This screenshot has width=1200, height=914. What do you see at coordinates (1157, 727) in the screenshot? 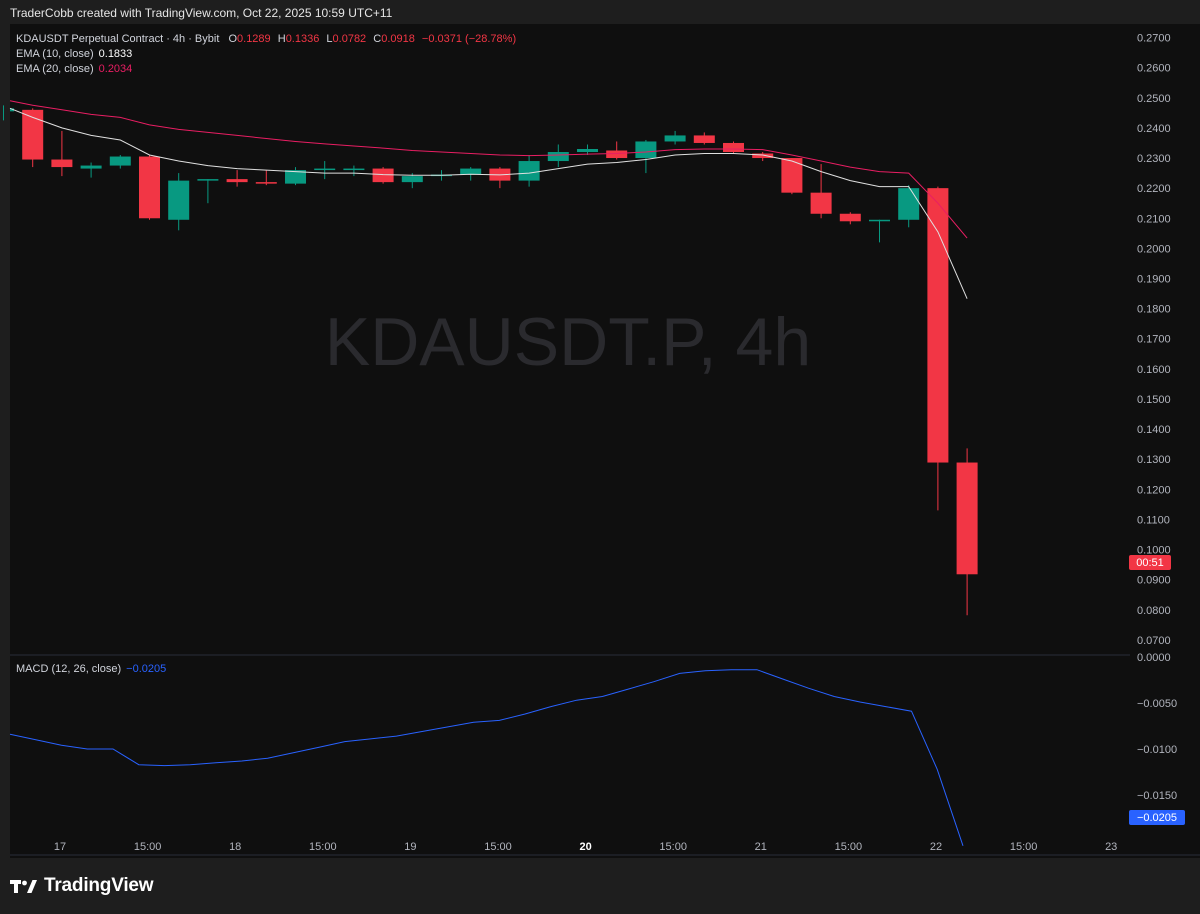
I see `macd-axis: 0.0000 −0.0050 −0.0100 −0.0150` at bounding box center [1157, 727].